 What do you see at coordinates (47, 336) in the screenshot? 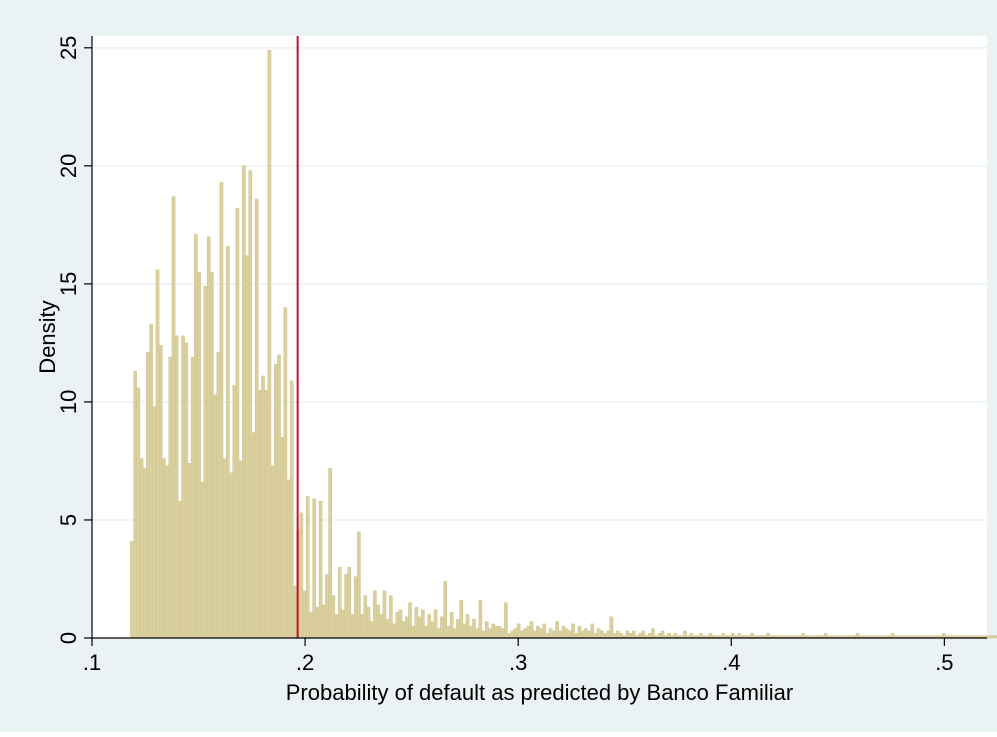
I see `y-axis-label: Density` at bounding box center [47, 336].